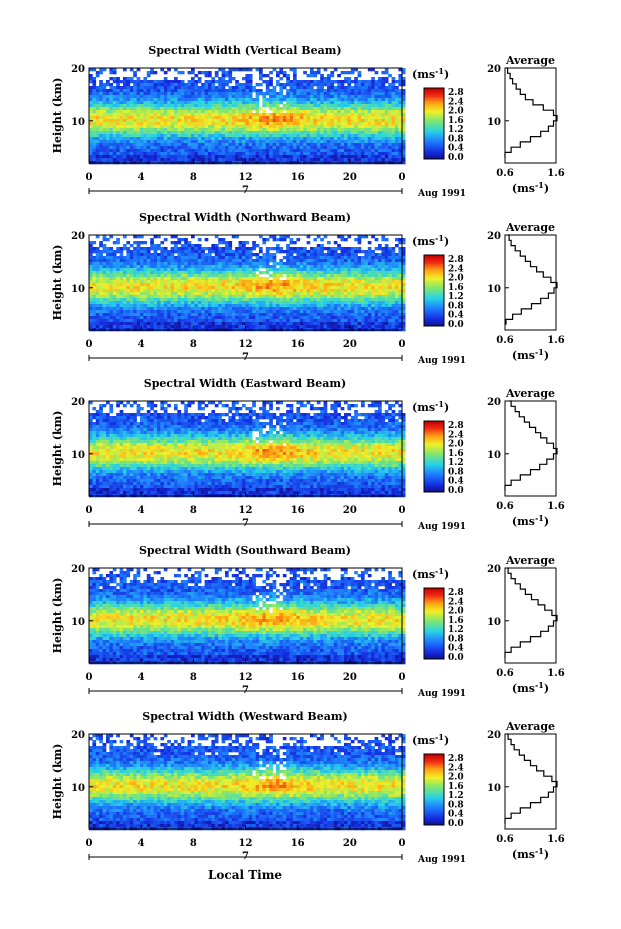  What do you see at coordinates (245, 383) in the screenshot?
I see `panel-title: Spectral Width (Eastward Beam)` at bounding box center [245, 383].